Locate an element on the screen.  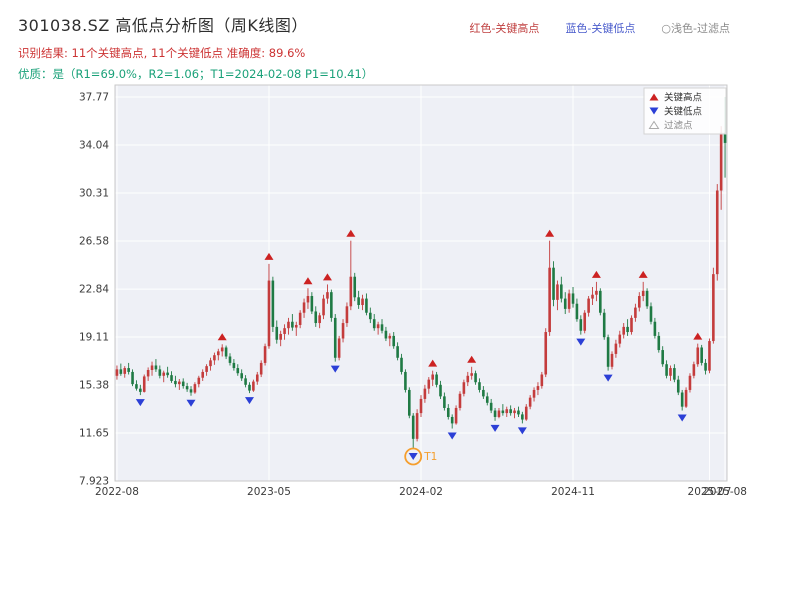
x-tick-label: 2024-11 is located at coordinates (573, 492).